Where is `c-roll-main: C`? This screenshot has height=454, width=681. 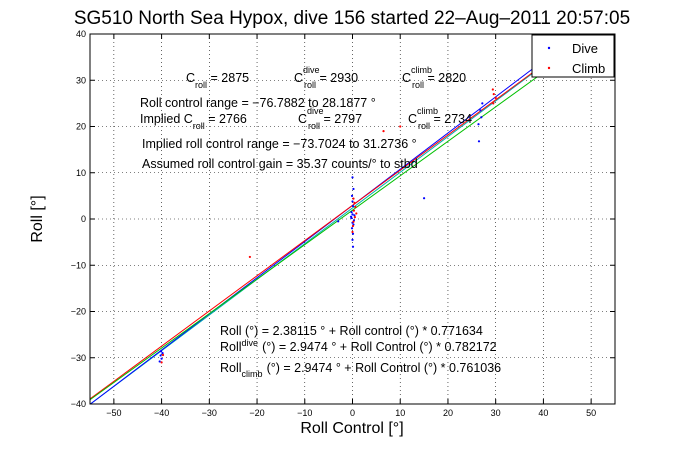
c-roll-main: C is located at coordinates (190, 78).